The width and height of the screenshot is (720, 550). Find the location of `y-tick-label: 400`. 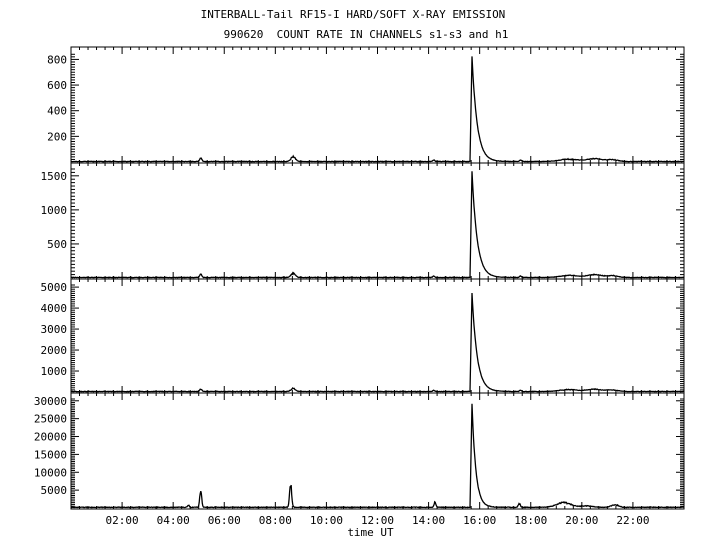

y-tick-label: 400 is located at coordinates (57, 111).